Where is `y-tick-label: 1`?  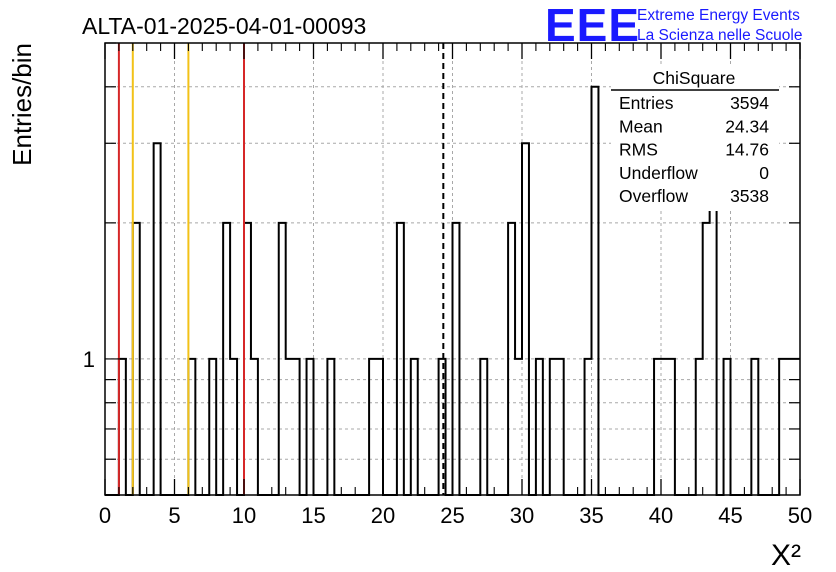 y-tick-label: 1 is located at coordinates (89, 359).